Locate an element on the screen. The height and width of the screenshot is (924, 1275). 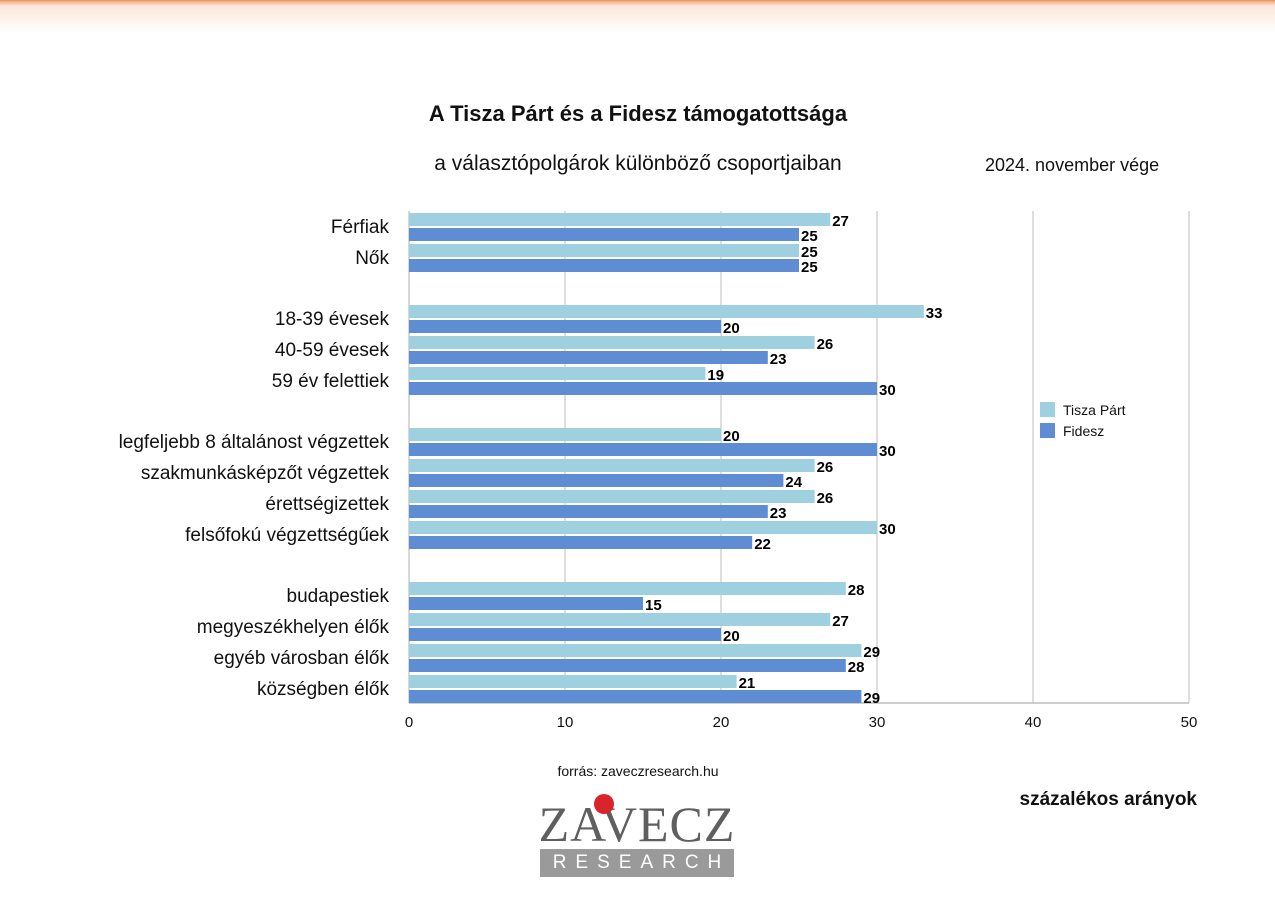
category-label: egyéb városban élők is located at coordinates (302, 658).